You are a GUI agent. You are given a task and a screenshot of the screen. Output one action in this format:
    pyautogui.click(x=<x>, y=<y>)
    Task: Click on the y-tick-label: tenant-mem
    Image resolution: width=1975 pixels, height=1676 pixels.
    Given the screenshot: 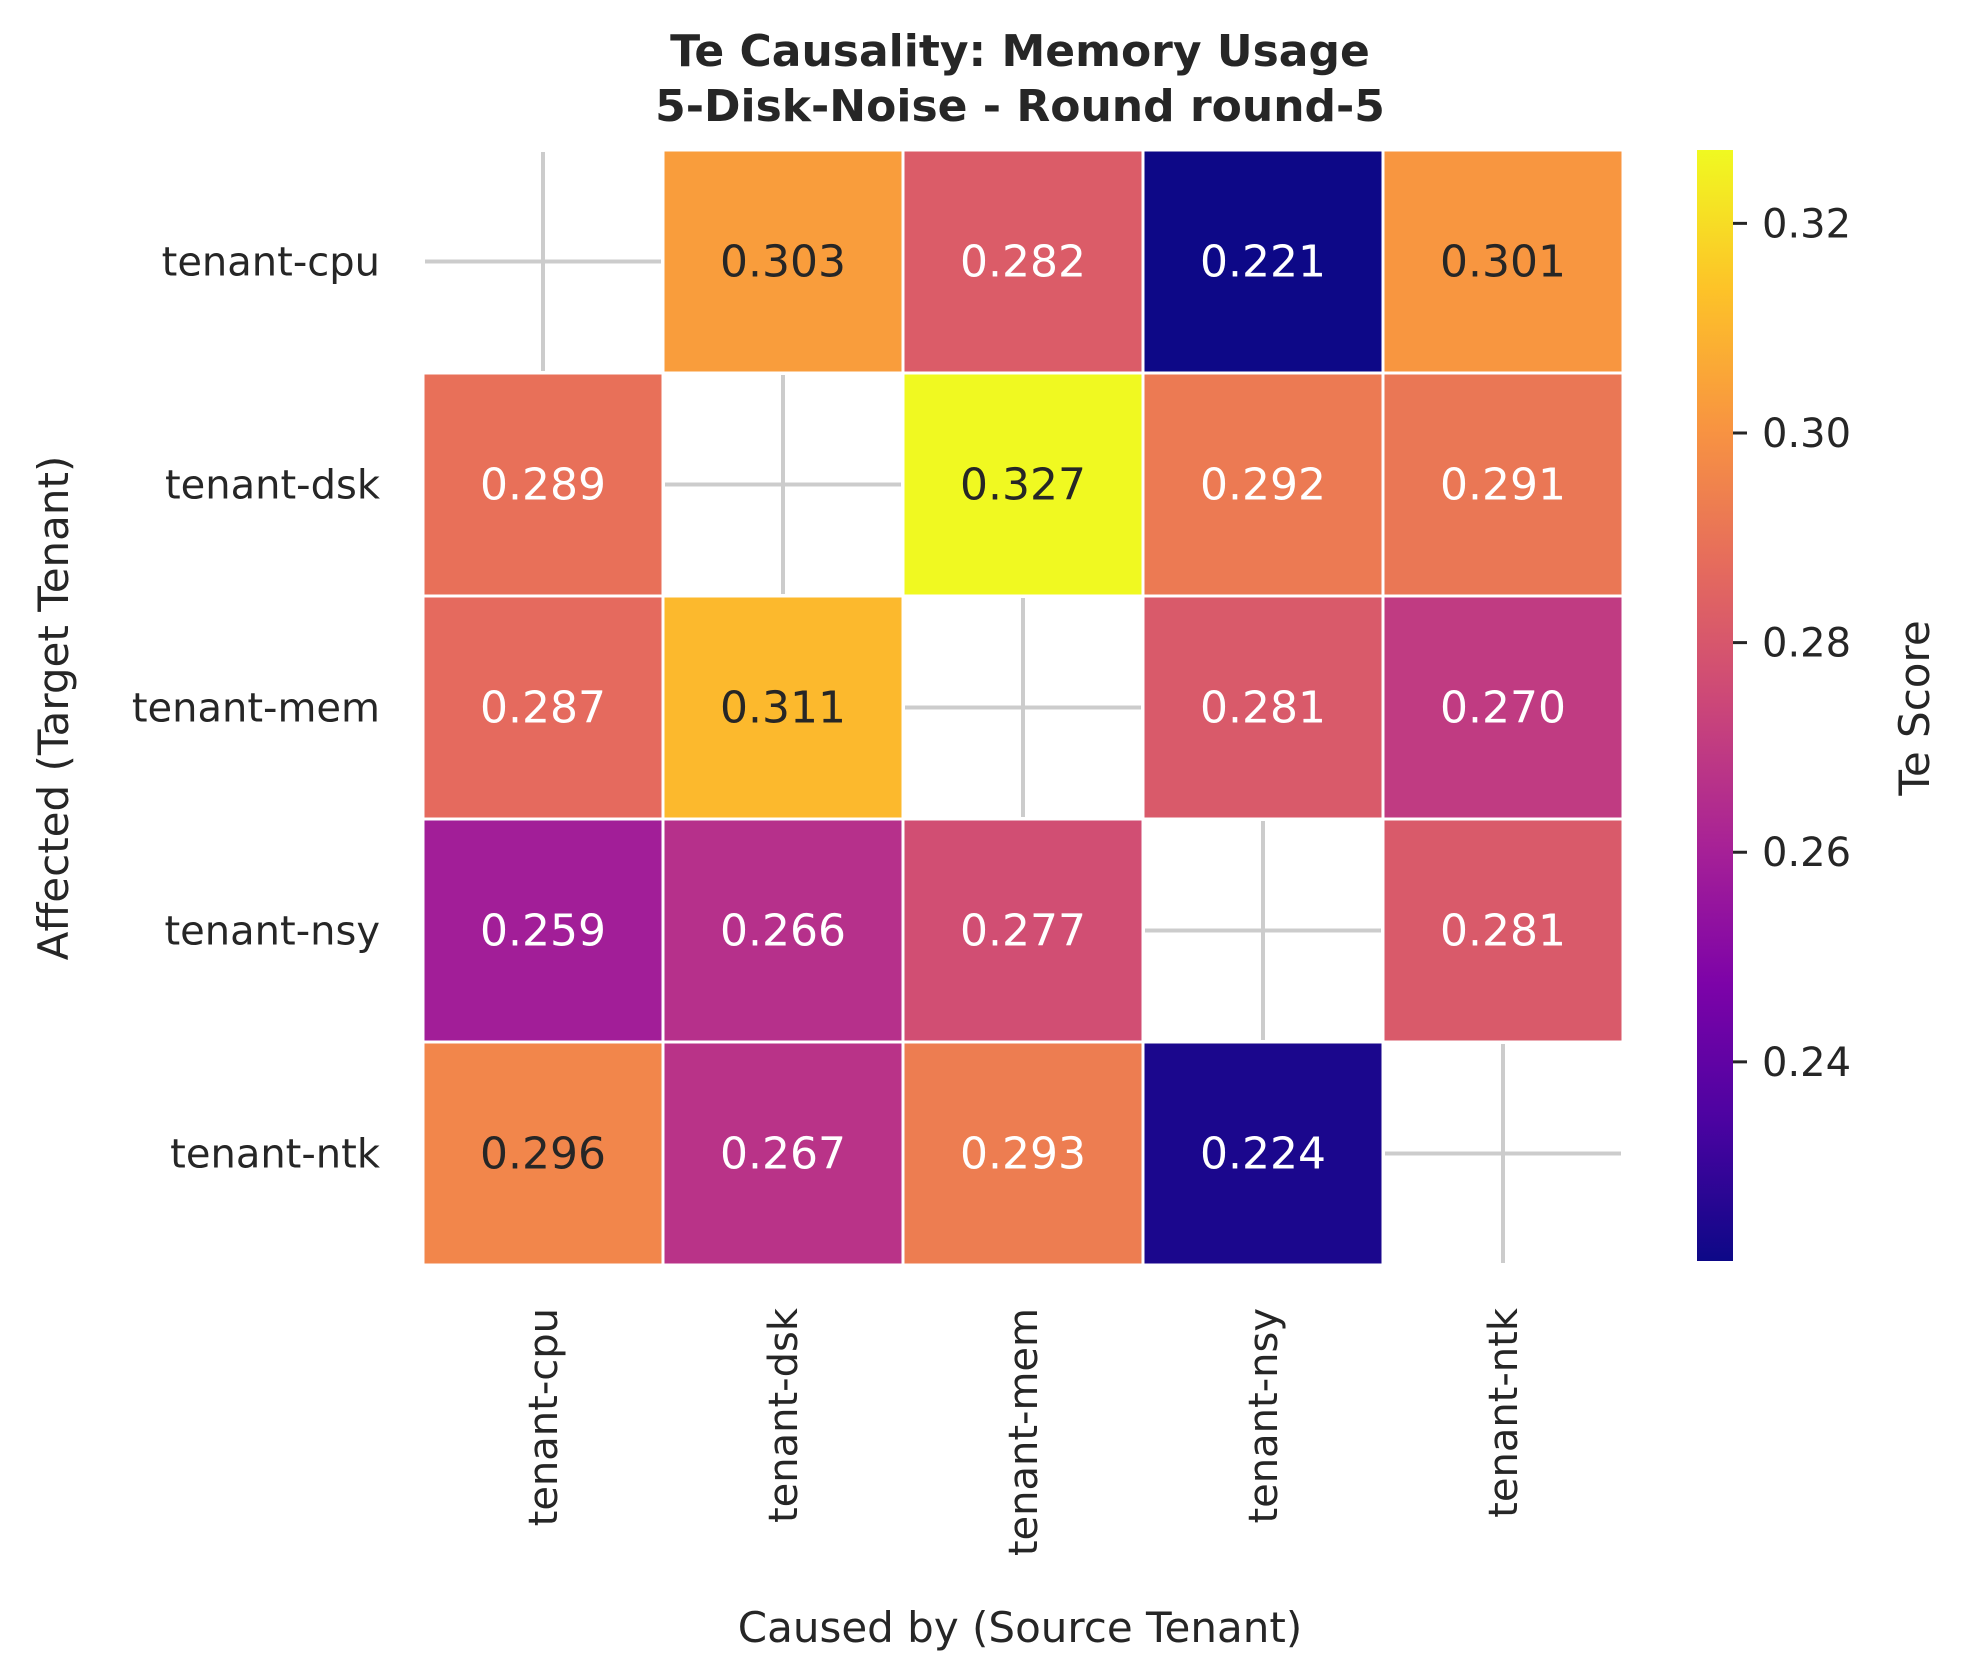 What is the action you would take?
    pyautogui.click(x=256, y=709)
    